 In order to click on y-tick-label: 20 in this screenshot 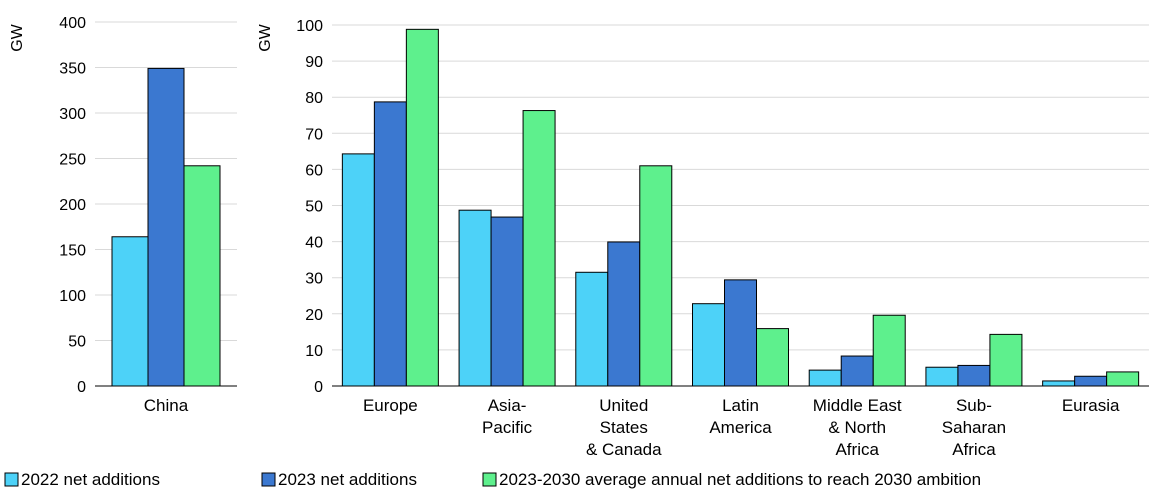, I will do `click(314, 315)`.